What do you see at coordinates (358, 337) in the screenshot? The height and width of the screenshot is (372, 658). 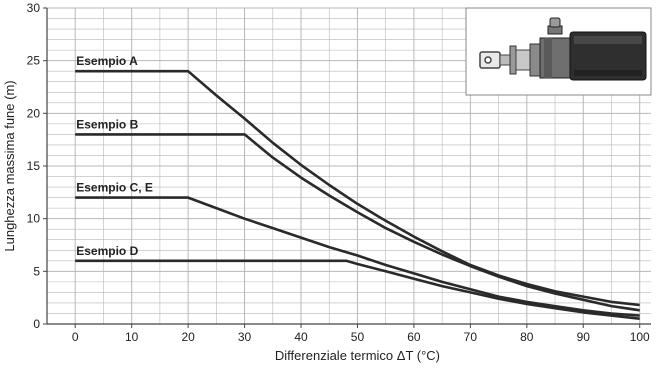 I see `x-tick-label: 50` at bounding box center [358, 337].